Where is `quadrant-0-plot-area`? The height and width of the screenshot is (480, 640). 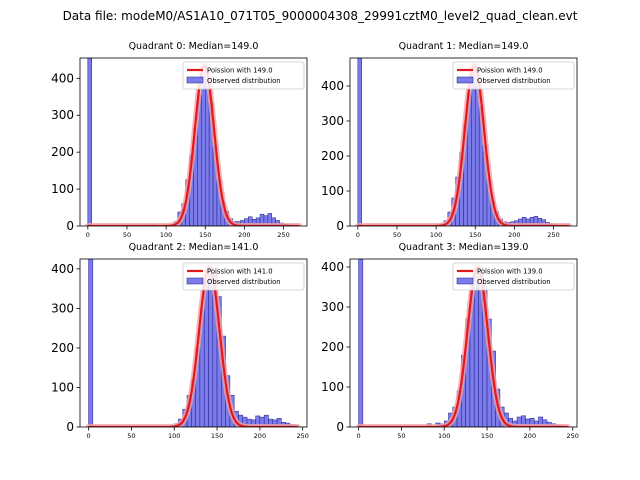 quadrant-0-plot-area is located at coordinates (193, 142).